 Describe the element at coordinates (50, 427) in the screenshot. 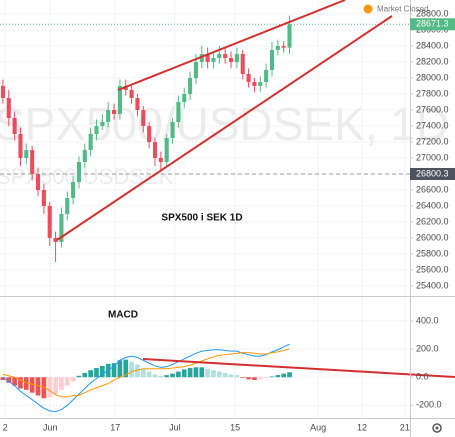

I see `x-tick-label: Jun` at that location.